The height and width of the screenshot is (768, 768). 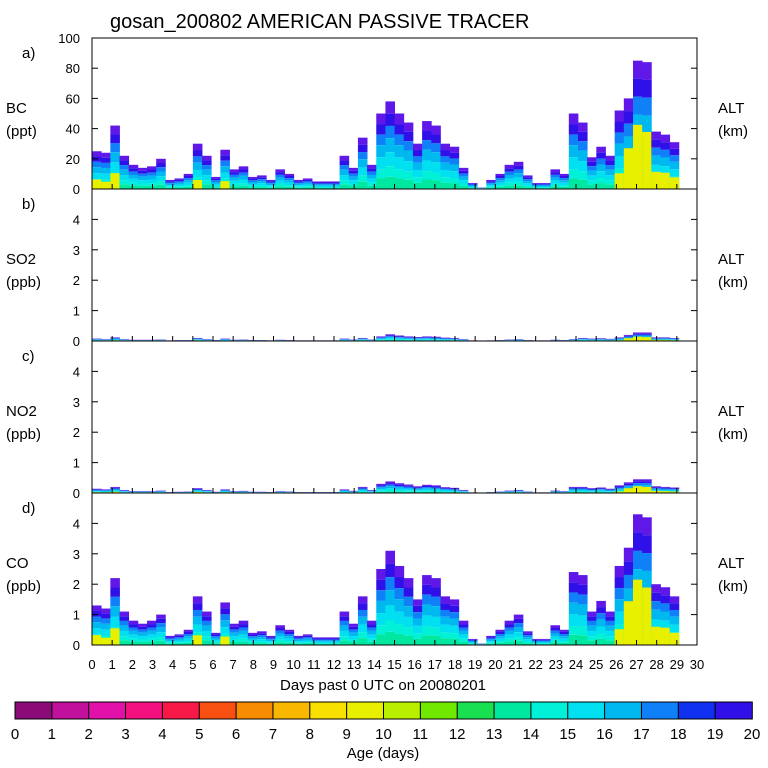 What do you see at coordinates (76, 250) in the screenshot?
I see `y-tick-label: 3` at bounding box center [76, 250].